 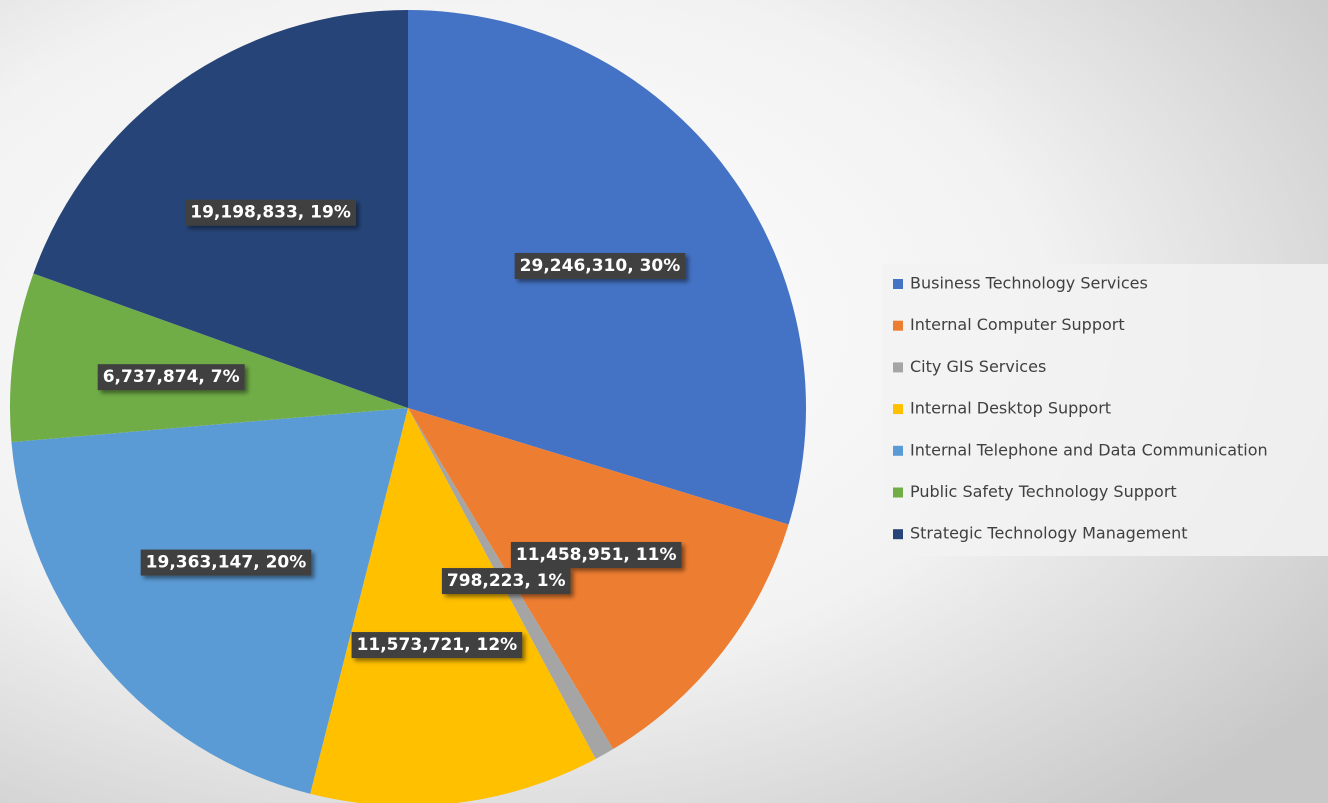 I want to click on legend-label: Business Technology Services, so click(x=1029, y=283).